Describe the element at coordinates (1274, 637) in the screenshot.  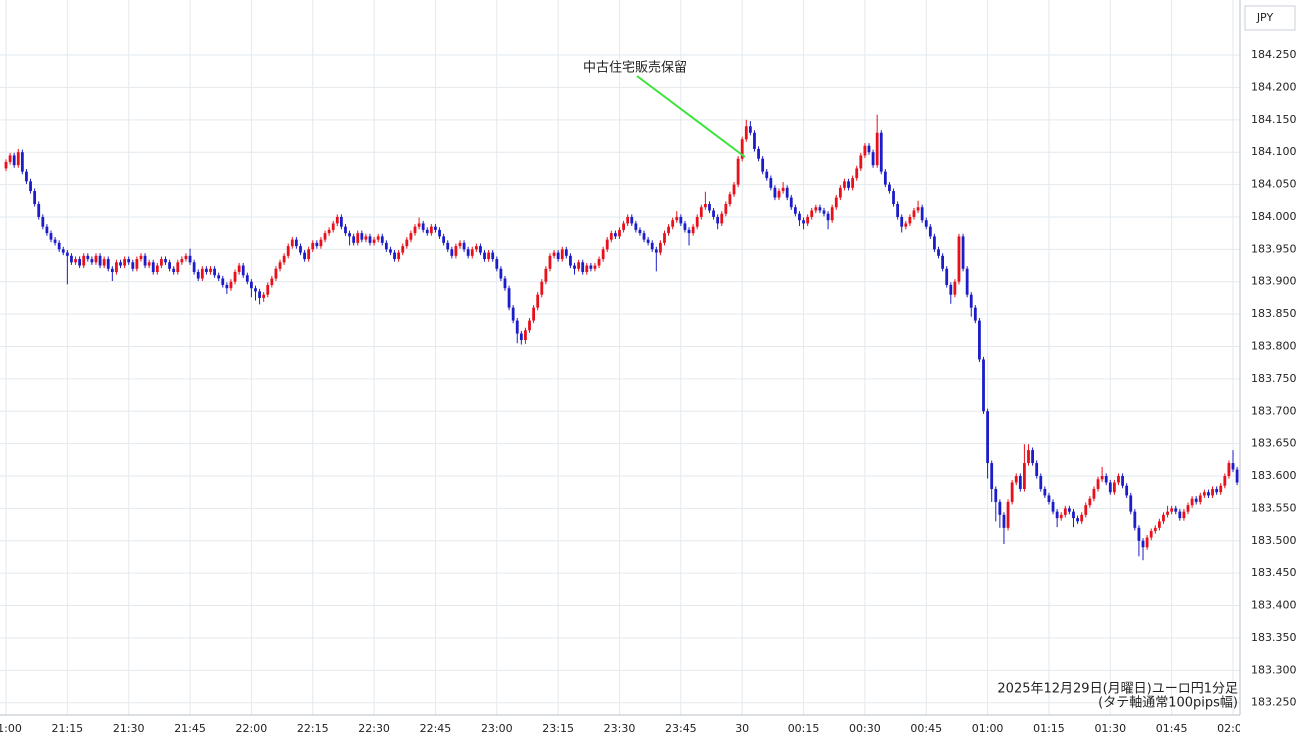
I see `y-tick-label: 183.350` at that location.